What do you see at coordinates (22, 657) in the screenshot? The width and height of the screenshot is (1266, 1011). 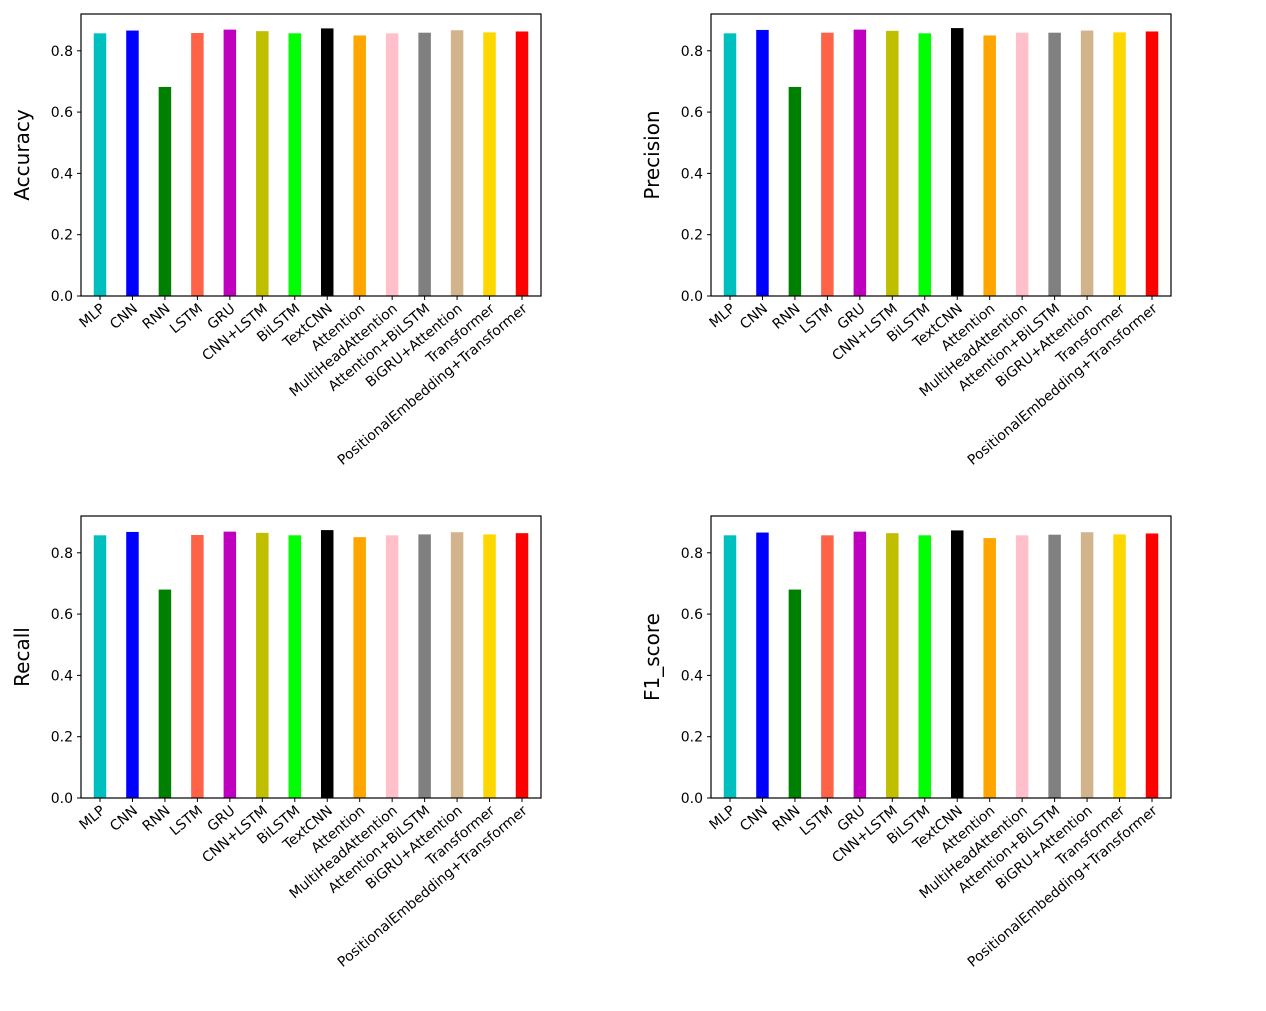 I see `y-axis-label: Recall` at bounding box center [22, 657].